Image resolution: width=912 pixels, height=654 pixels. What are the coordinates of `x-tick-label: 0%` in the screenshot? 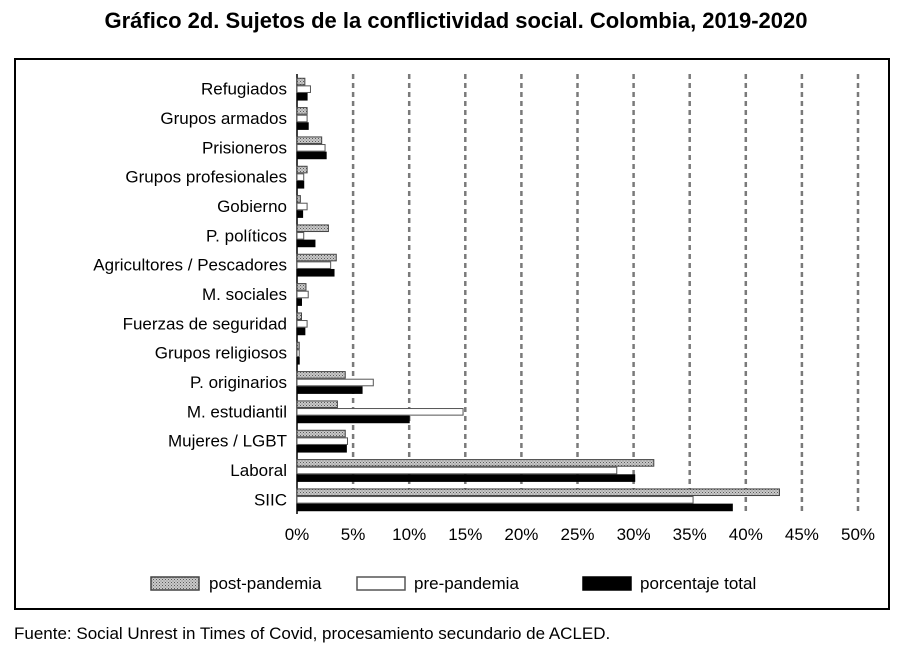 It's located at (297, 534).